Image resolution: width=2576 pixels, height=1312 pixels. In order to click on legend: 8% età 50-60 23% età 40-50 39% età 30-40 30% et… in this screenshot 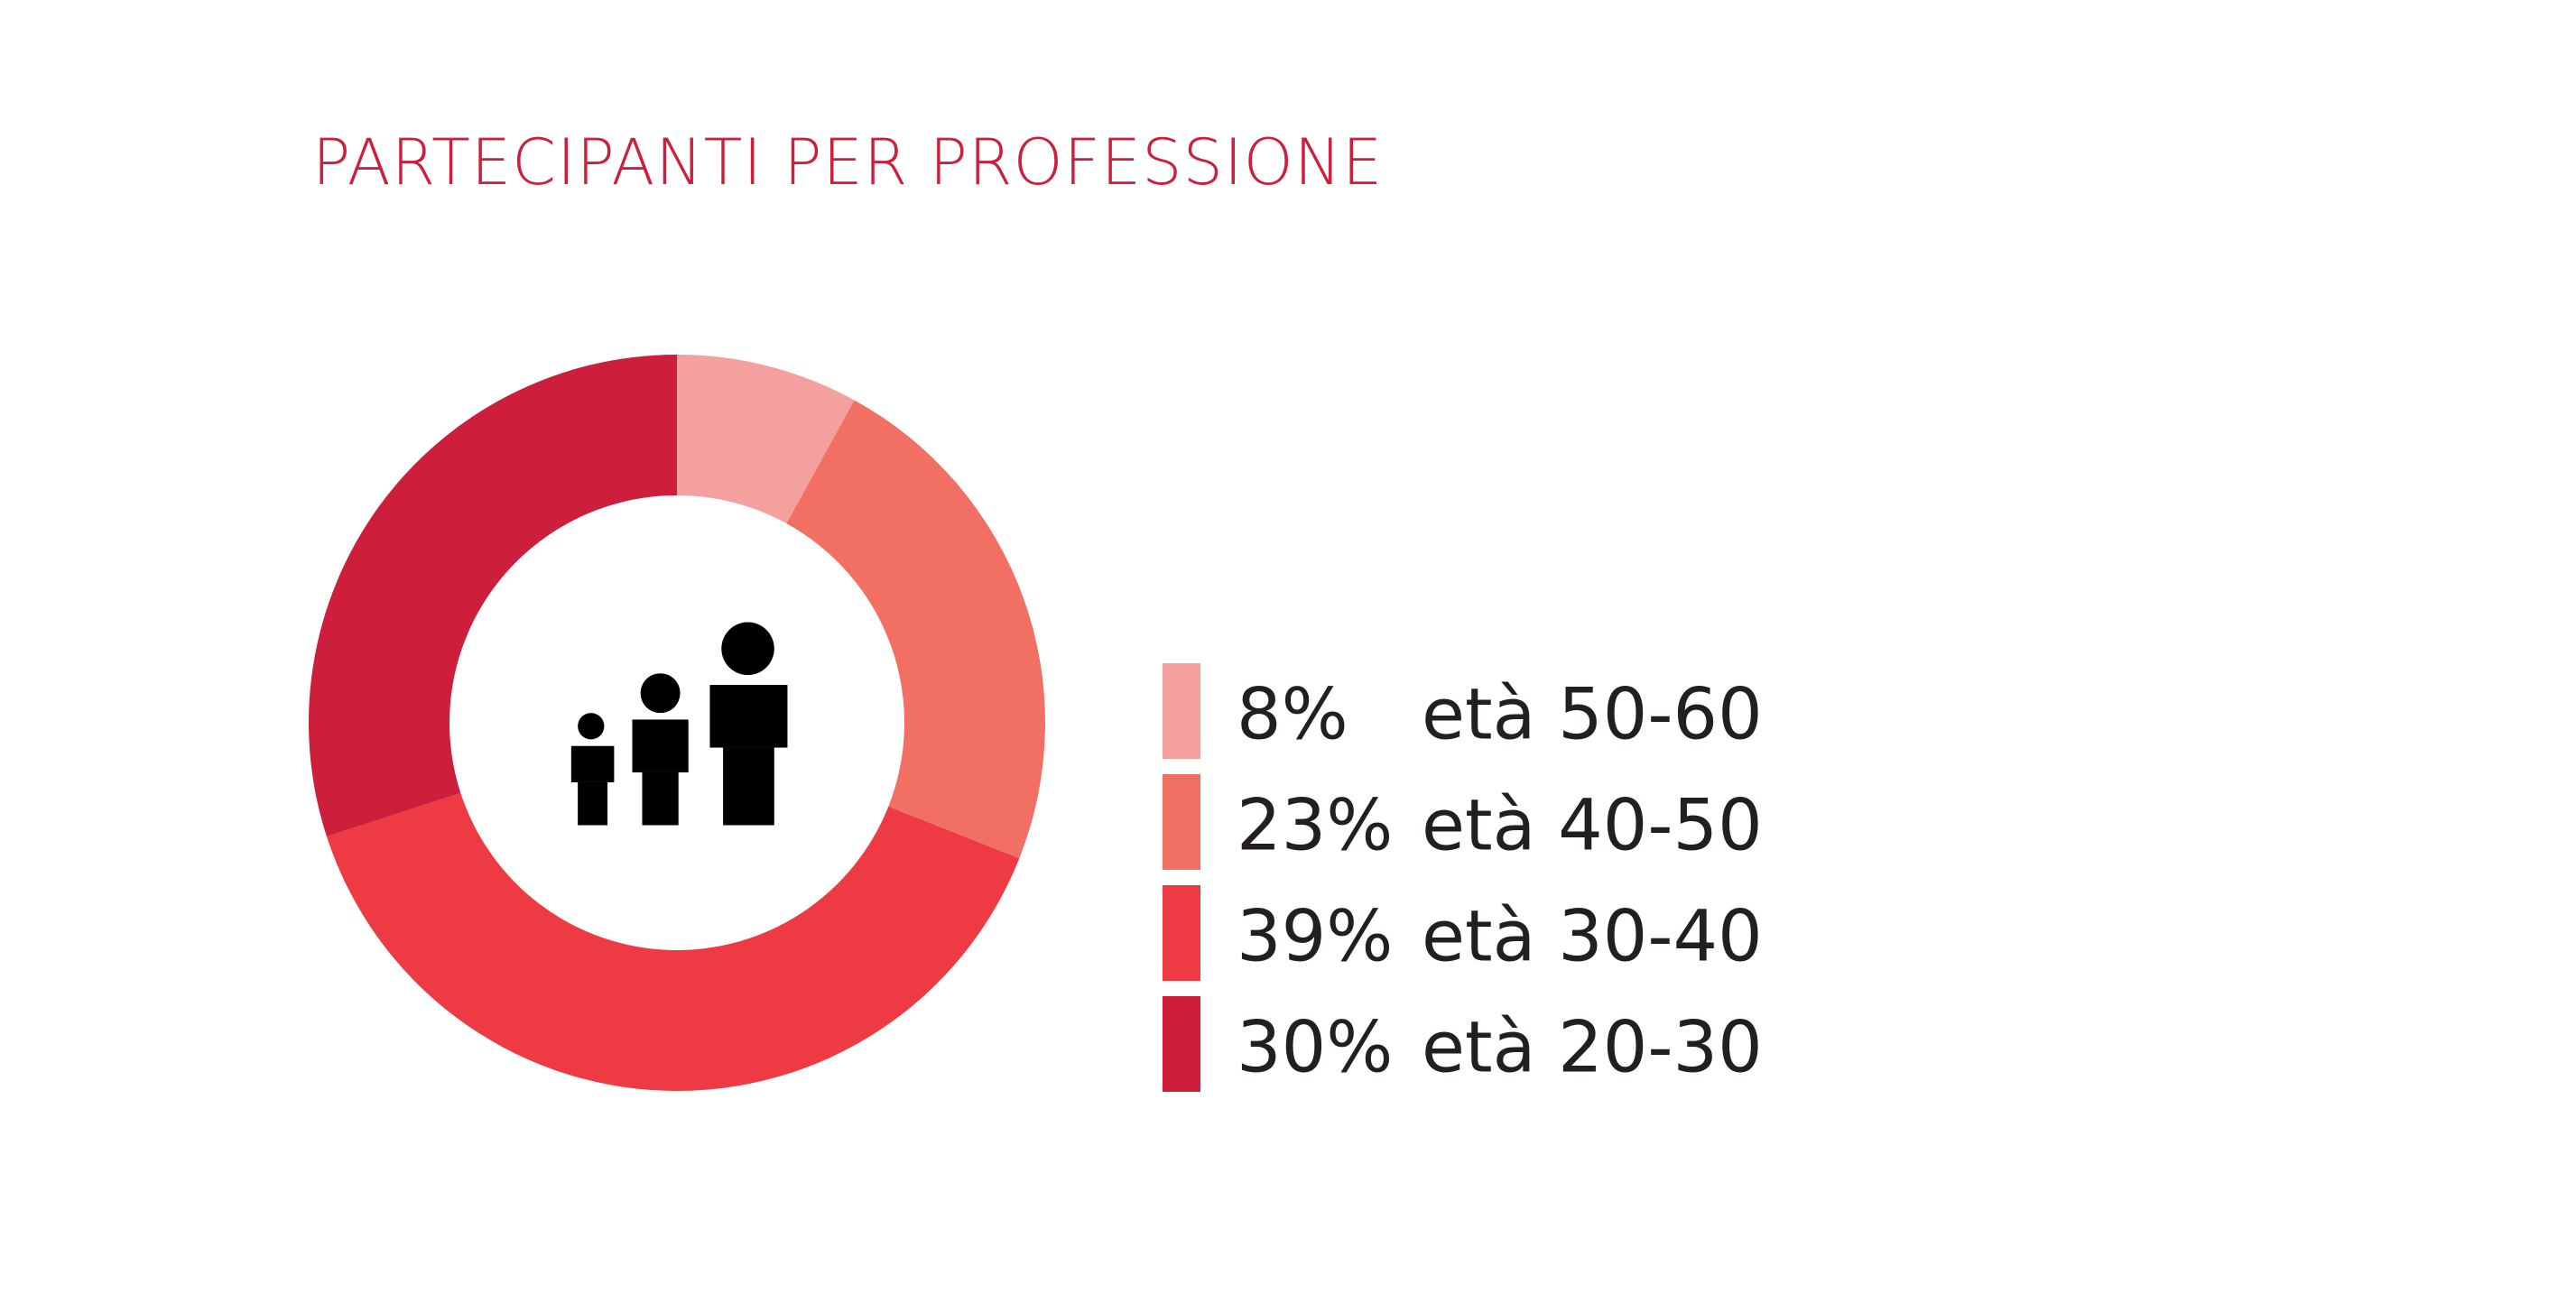, I will do `click(1463, 877)`.